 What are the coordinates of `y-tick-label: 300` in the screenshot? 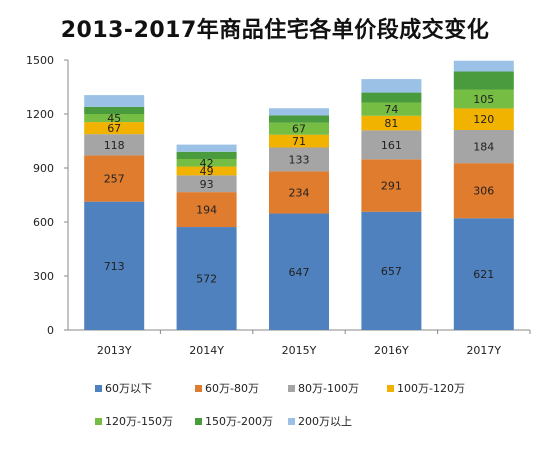 It's located at (43, 276).